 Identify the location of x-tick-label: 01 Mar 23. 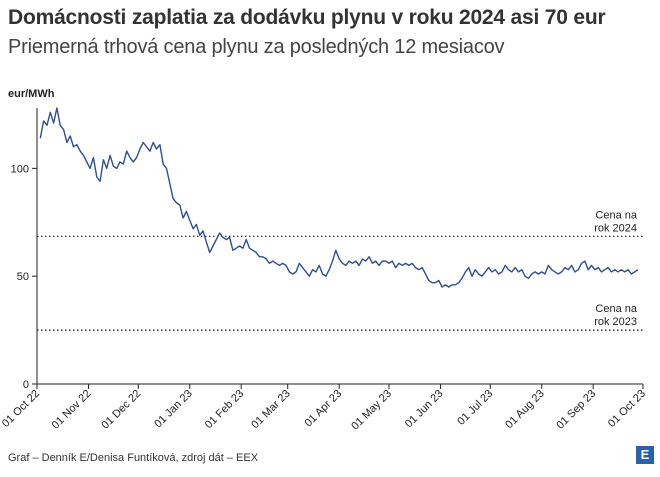
(271, 410).